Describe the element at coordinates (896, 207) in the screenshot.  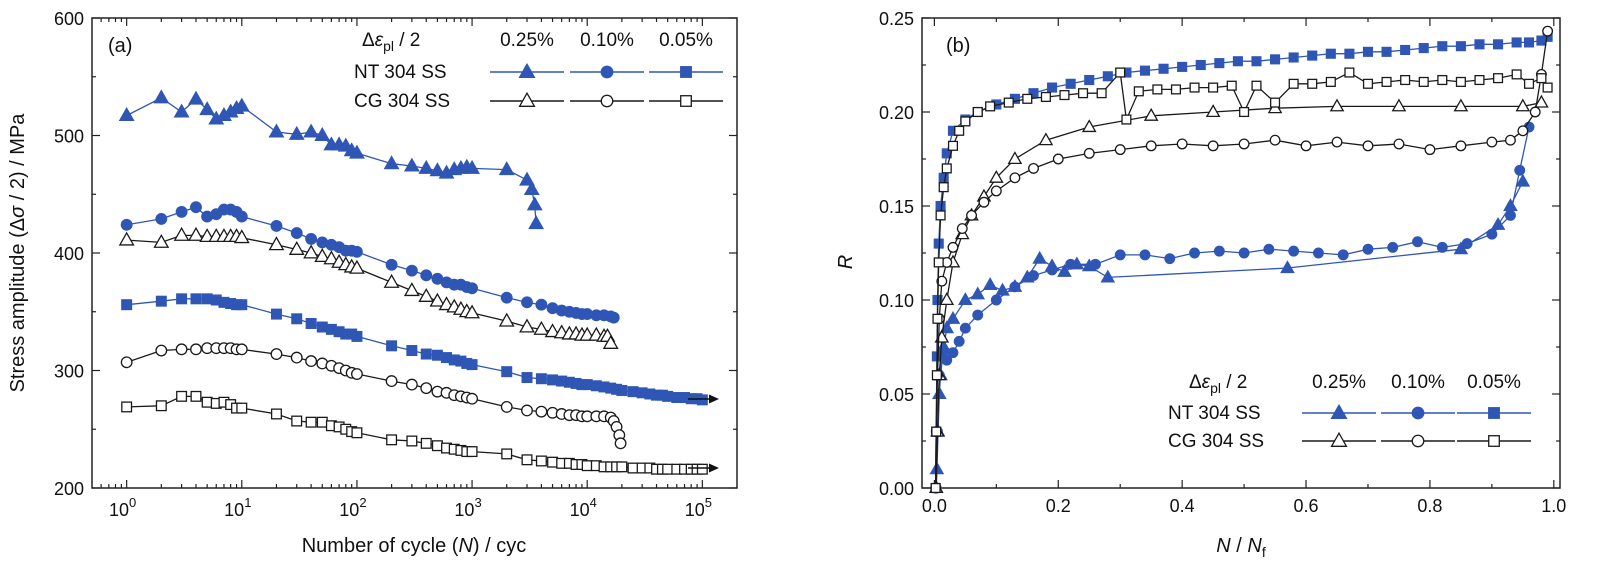
I see `panel-b-y-tick-label: 0.15` at that location.